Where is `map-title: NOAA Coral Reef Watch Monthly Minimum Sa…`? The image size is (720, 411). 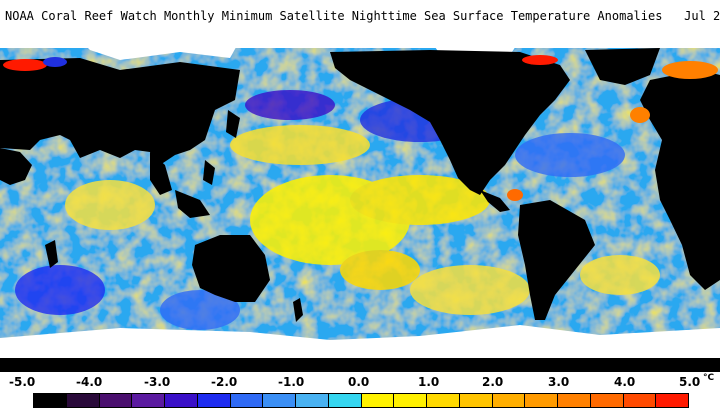 map-title: NOAA Coral Reef Watch Monthly Minimum Sa… is located at coordinates (362, 16).